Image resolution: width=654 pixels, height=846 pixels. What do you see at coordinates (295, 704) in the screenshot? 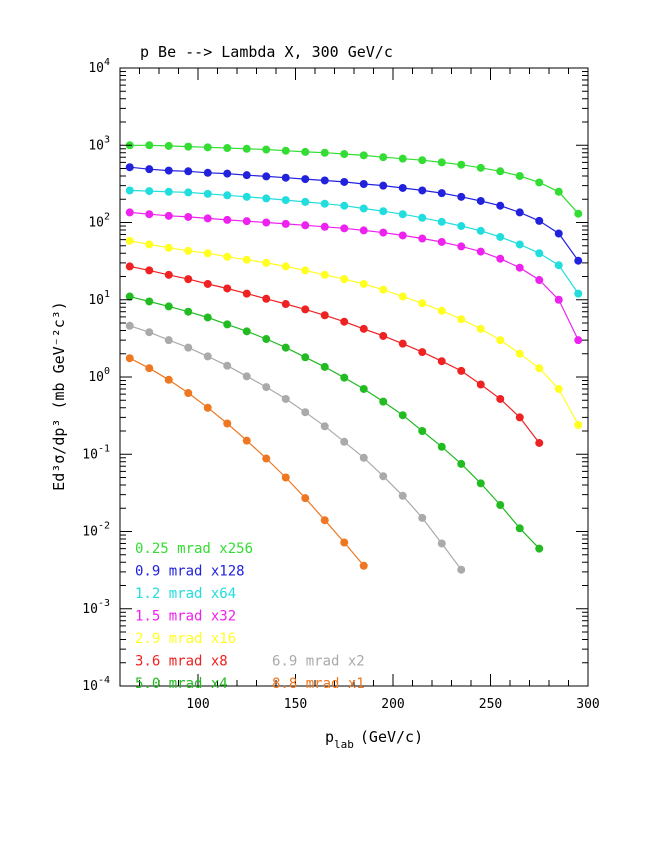
I see `x-tick-label: 150` at bounding box center [295, 704].